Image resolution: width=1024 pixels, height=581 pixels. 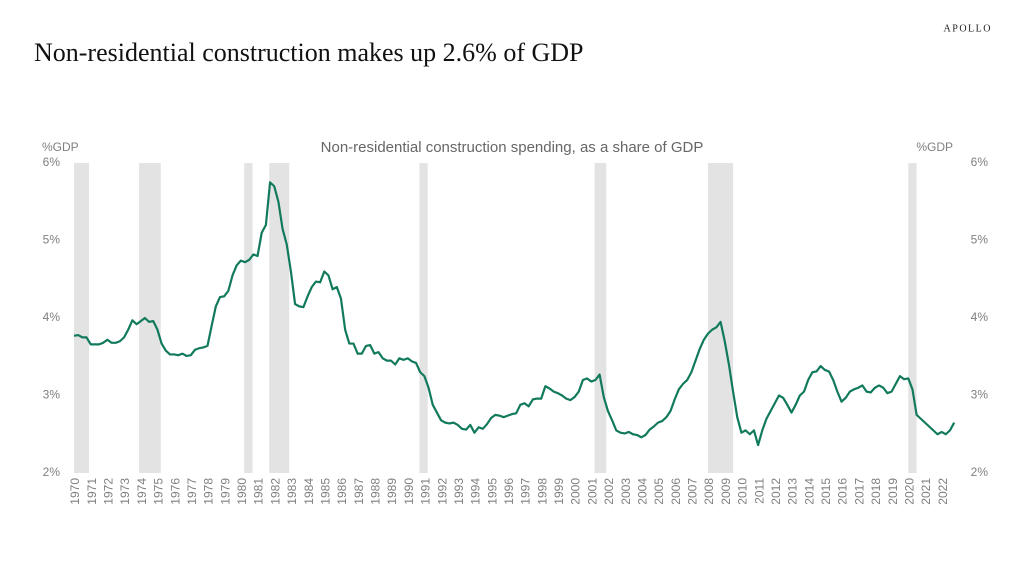 I want to click on x-tick-label: 1990, so click(x=409, y=491).